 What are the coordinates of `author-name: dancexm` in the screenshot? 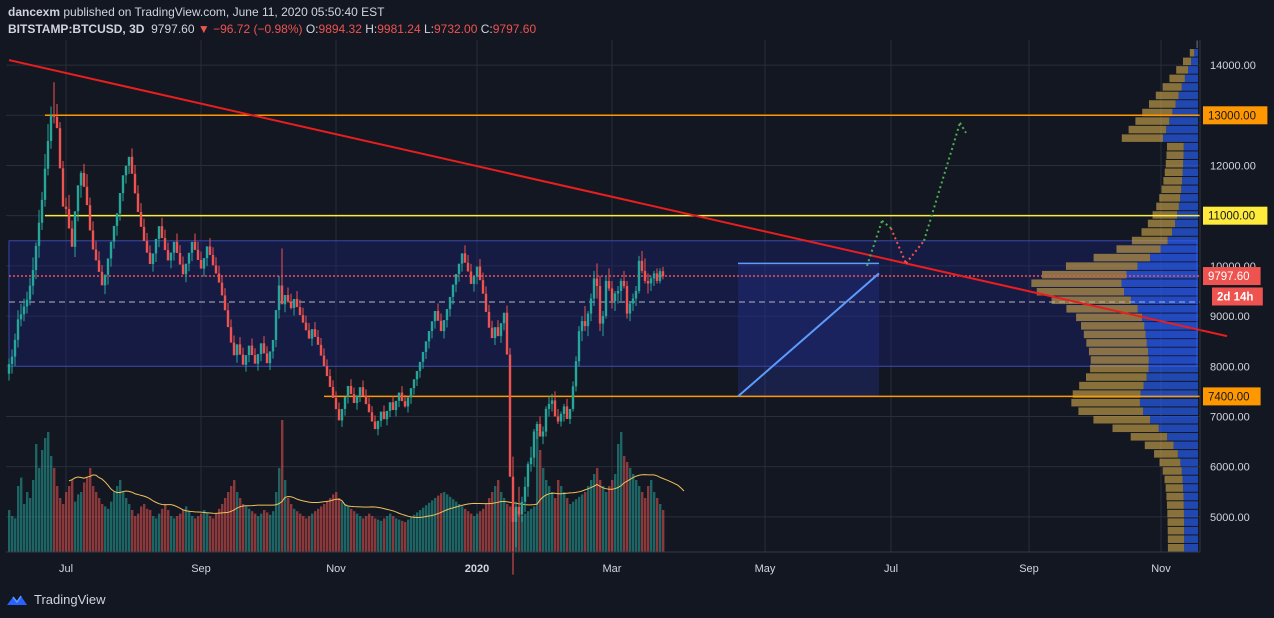 It's located at (34, 12).